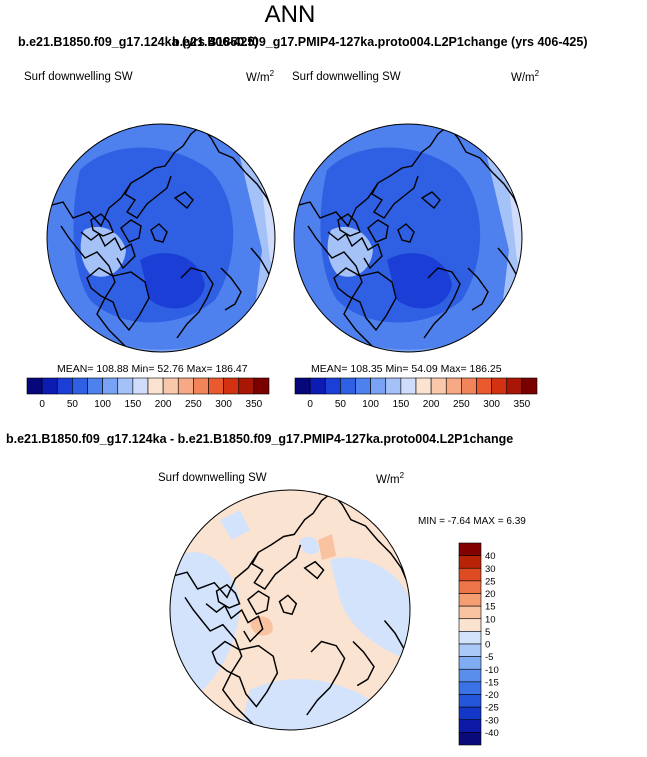 This screenshot has height=757, width=647. What do you see at coordinates (431, 404) in the screenshot?
I see `colorbar-right-tick-label: 200` at bounding box center [431, 404].